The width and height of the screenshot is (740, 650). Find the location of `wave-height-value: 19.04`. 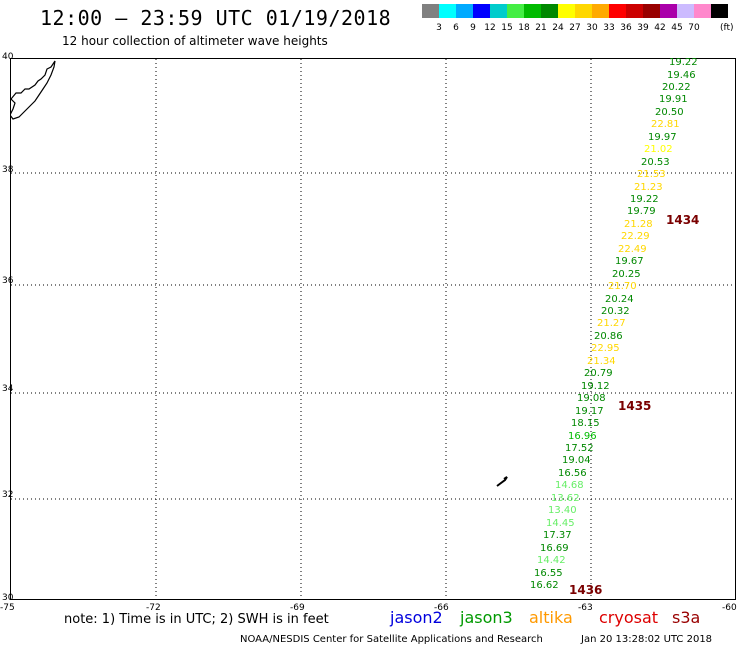

wave-height-value: 19.04 is located at coordinates (576, 461).